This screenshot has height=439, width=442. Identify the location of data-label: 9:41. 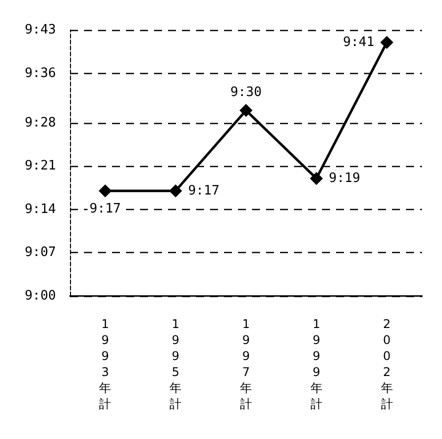
(358, 42).